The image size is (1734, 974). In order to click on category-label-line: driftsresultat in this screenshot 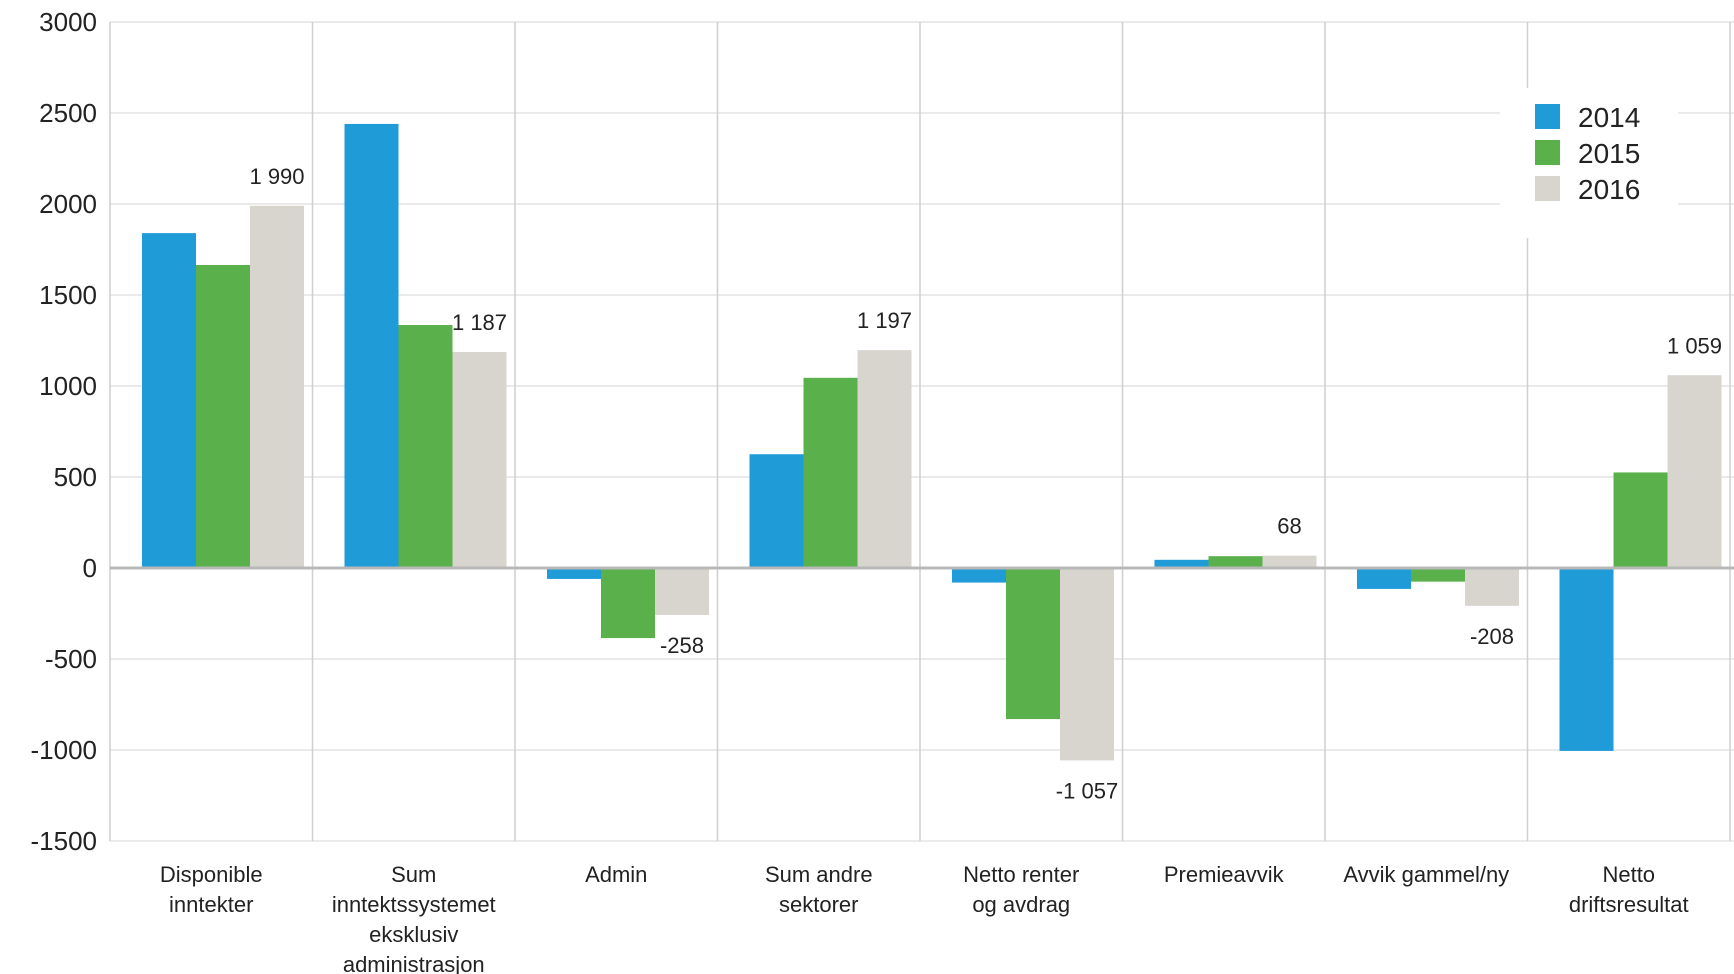, I will do `click(1629, 904)`.